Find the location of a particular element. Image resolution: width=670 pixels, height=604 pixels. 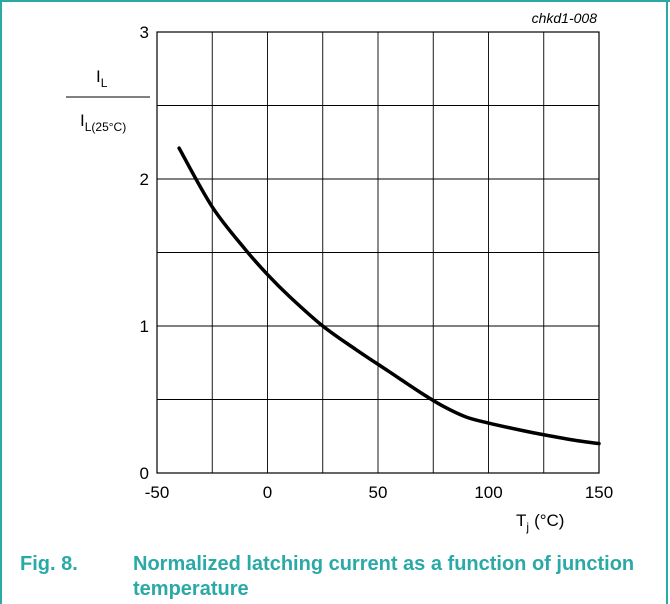

y-label-denominator: IL(25°C) is located at coordinates (103, 122).